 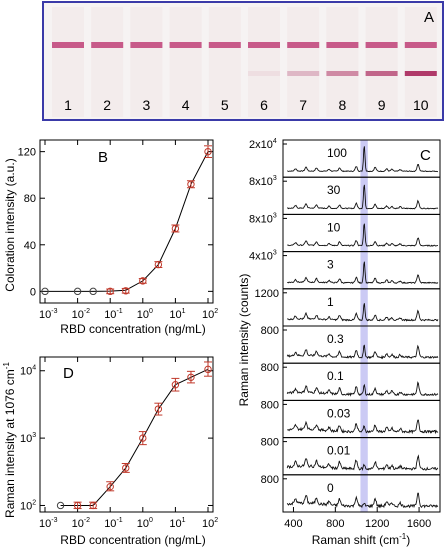 I want to click on panel-c-y-axis-title: Raman intensity (counts), so click(x=244, y=340).